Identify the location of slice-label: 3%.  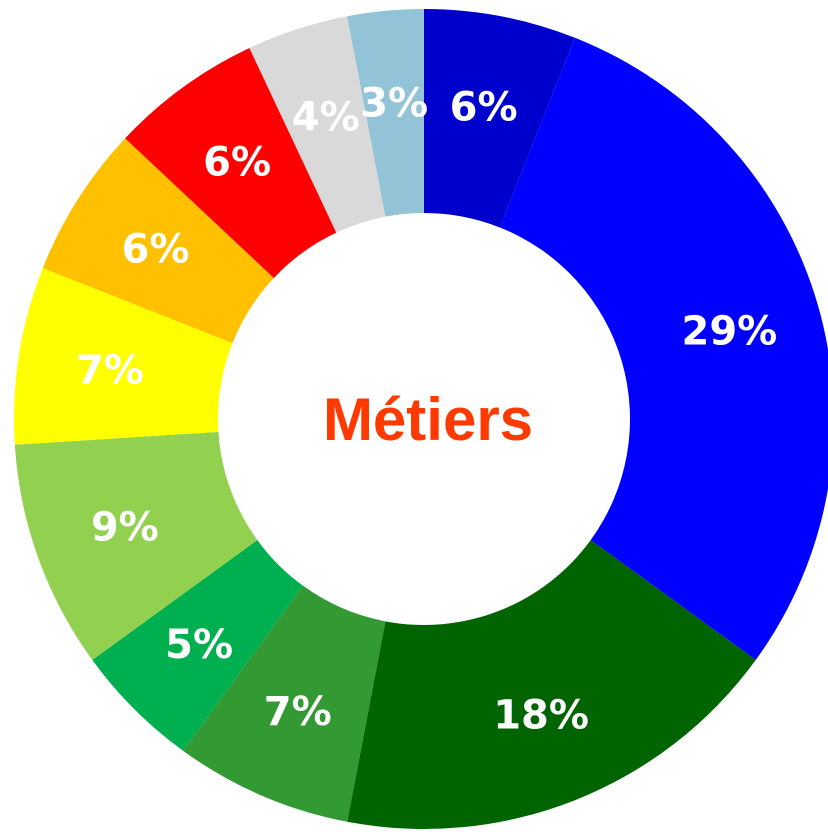
(394, 103).